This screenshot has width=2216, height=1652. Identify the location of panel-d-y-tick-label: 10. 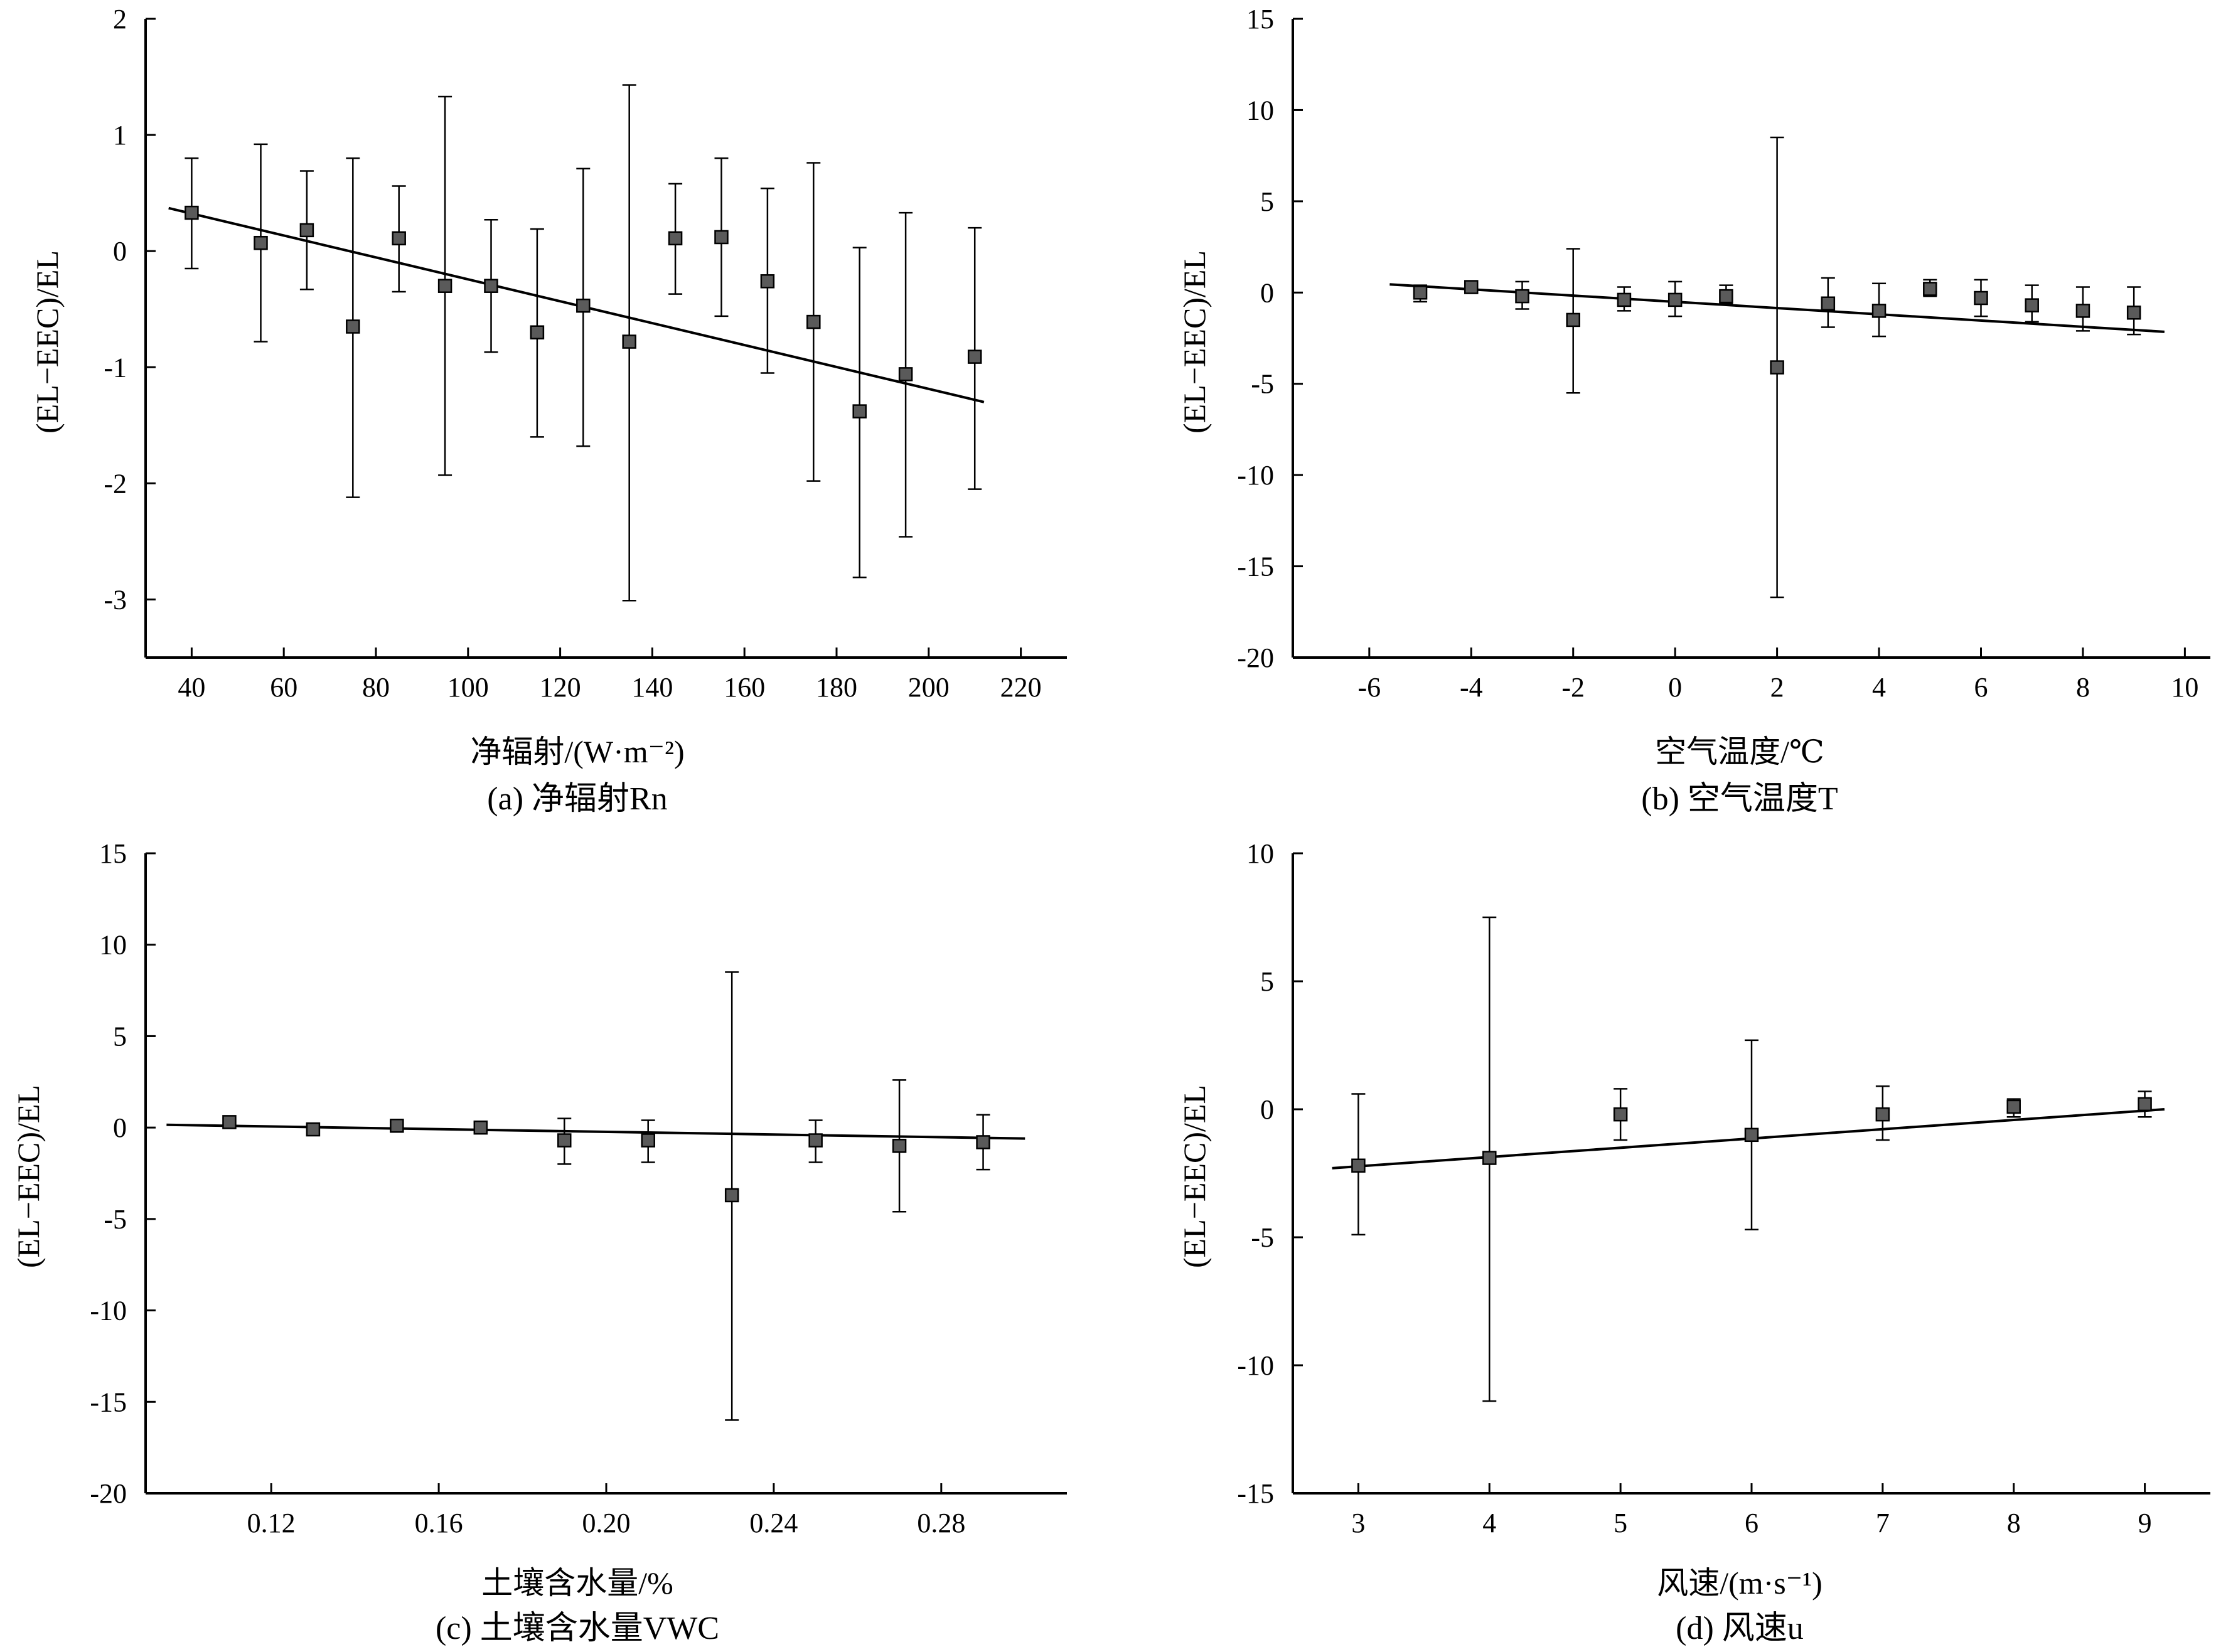
(1260, 854).